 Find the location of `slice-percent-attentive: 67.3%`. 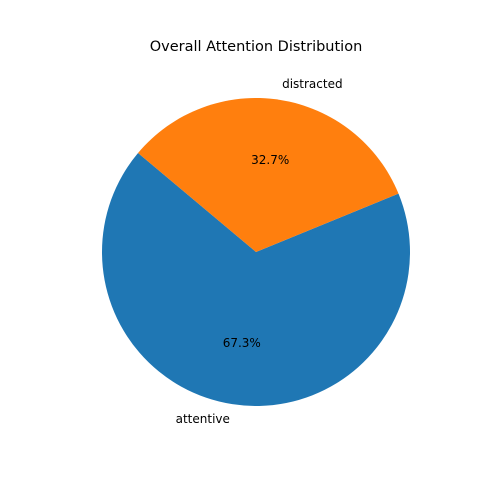

slice-percent-attentive: 67.3% is located at coordinates (242, 343).